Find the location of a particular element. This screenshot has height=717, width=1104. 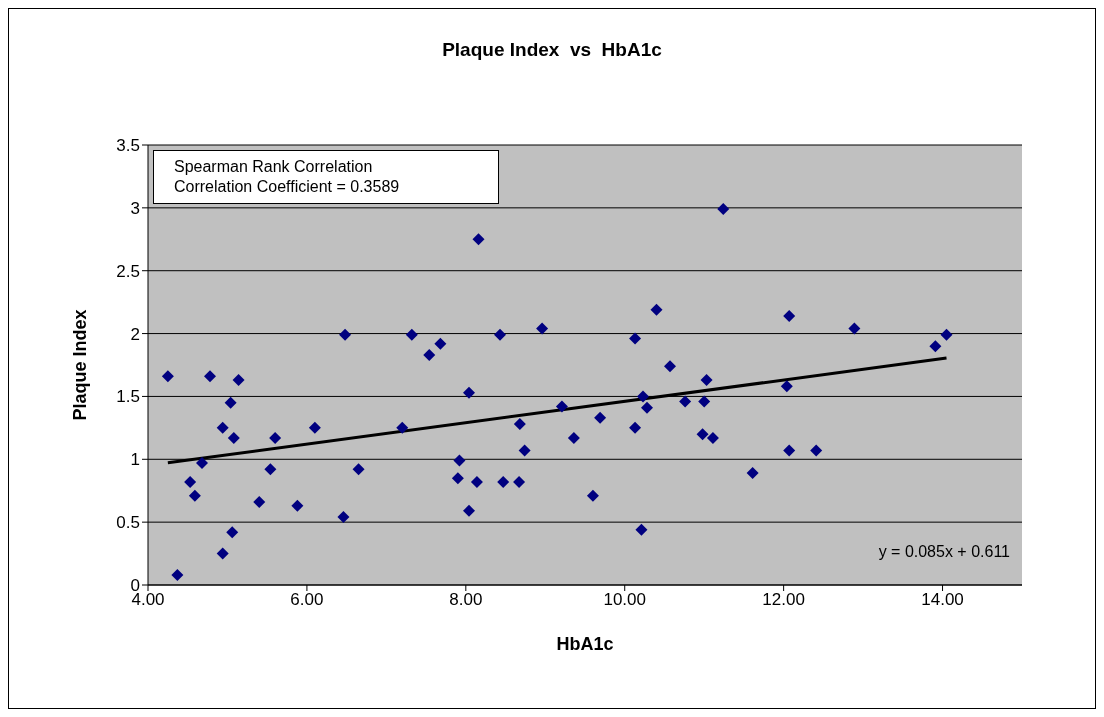

annotation: y = 0.085x + 0.611 is located at coordinates (944, 552).